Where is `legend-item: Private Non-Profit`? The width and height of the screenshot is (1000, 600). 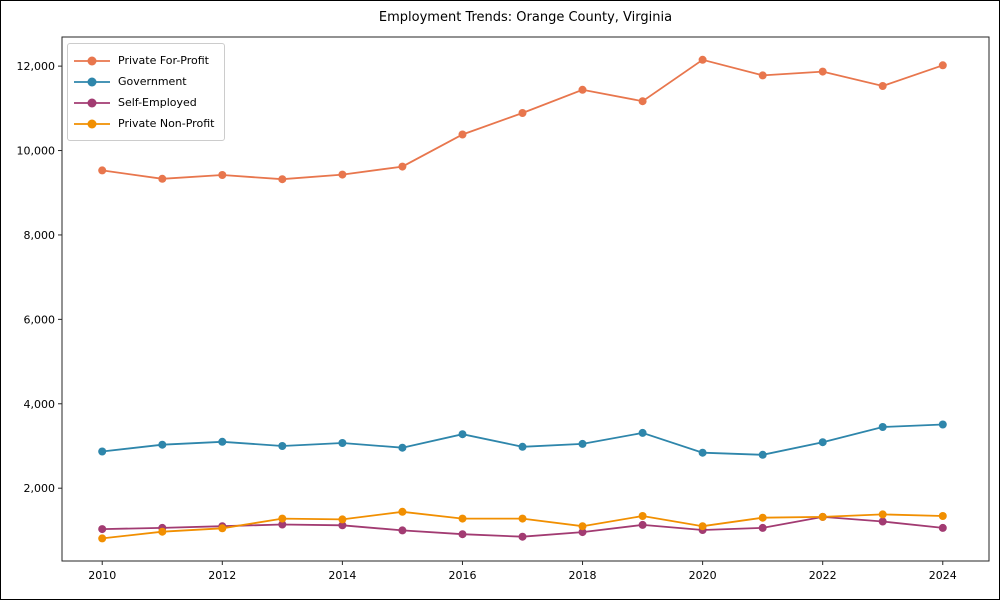 legend-item: Private Non-Profit is located at coordinates (144, 123).